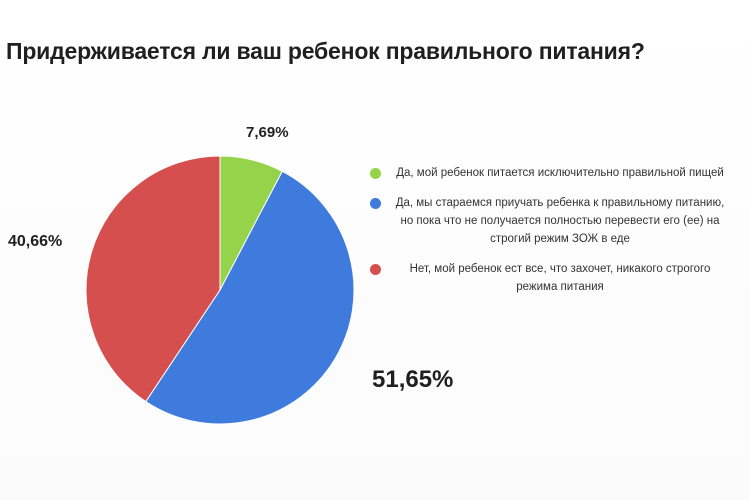 This screenshot has height=500, width=750. What do you see at coordinates (153, 279) in the screenshot?
I see `pie-slice-no` at bounding box center [153, 279].